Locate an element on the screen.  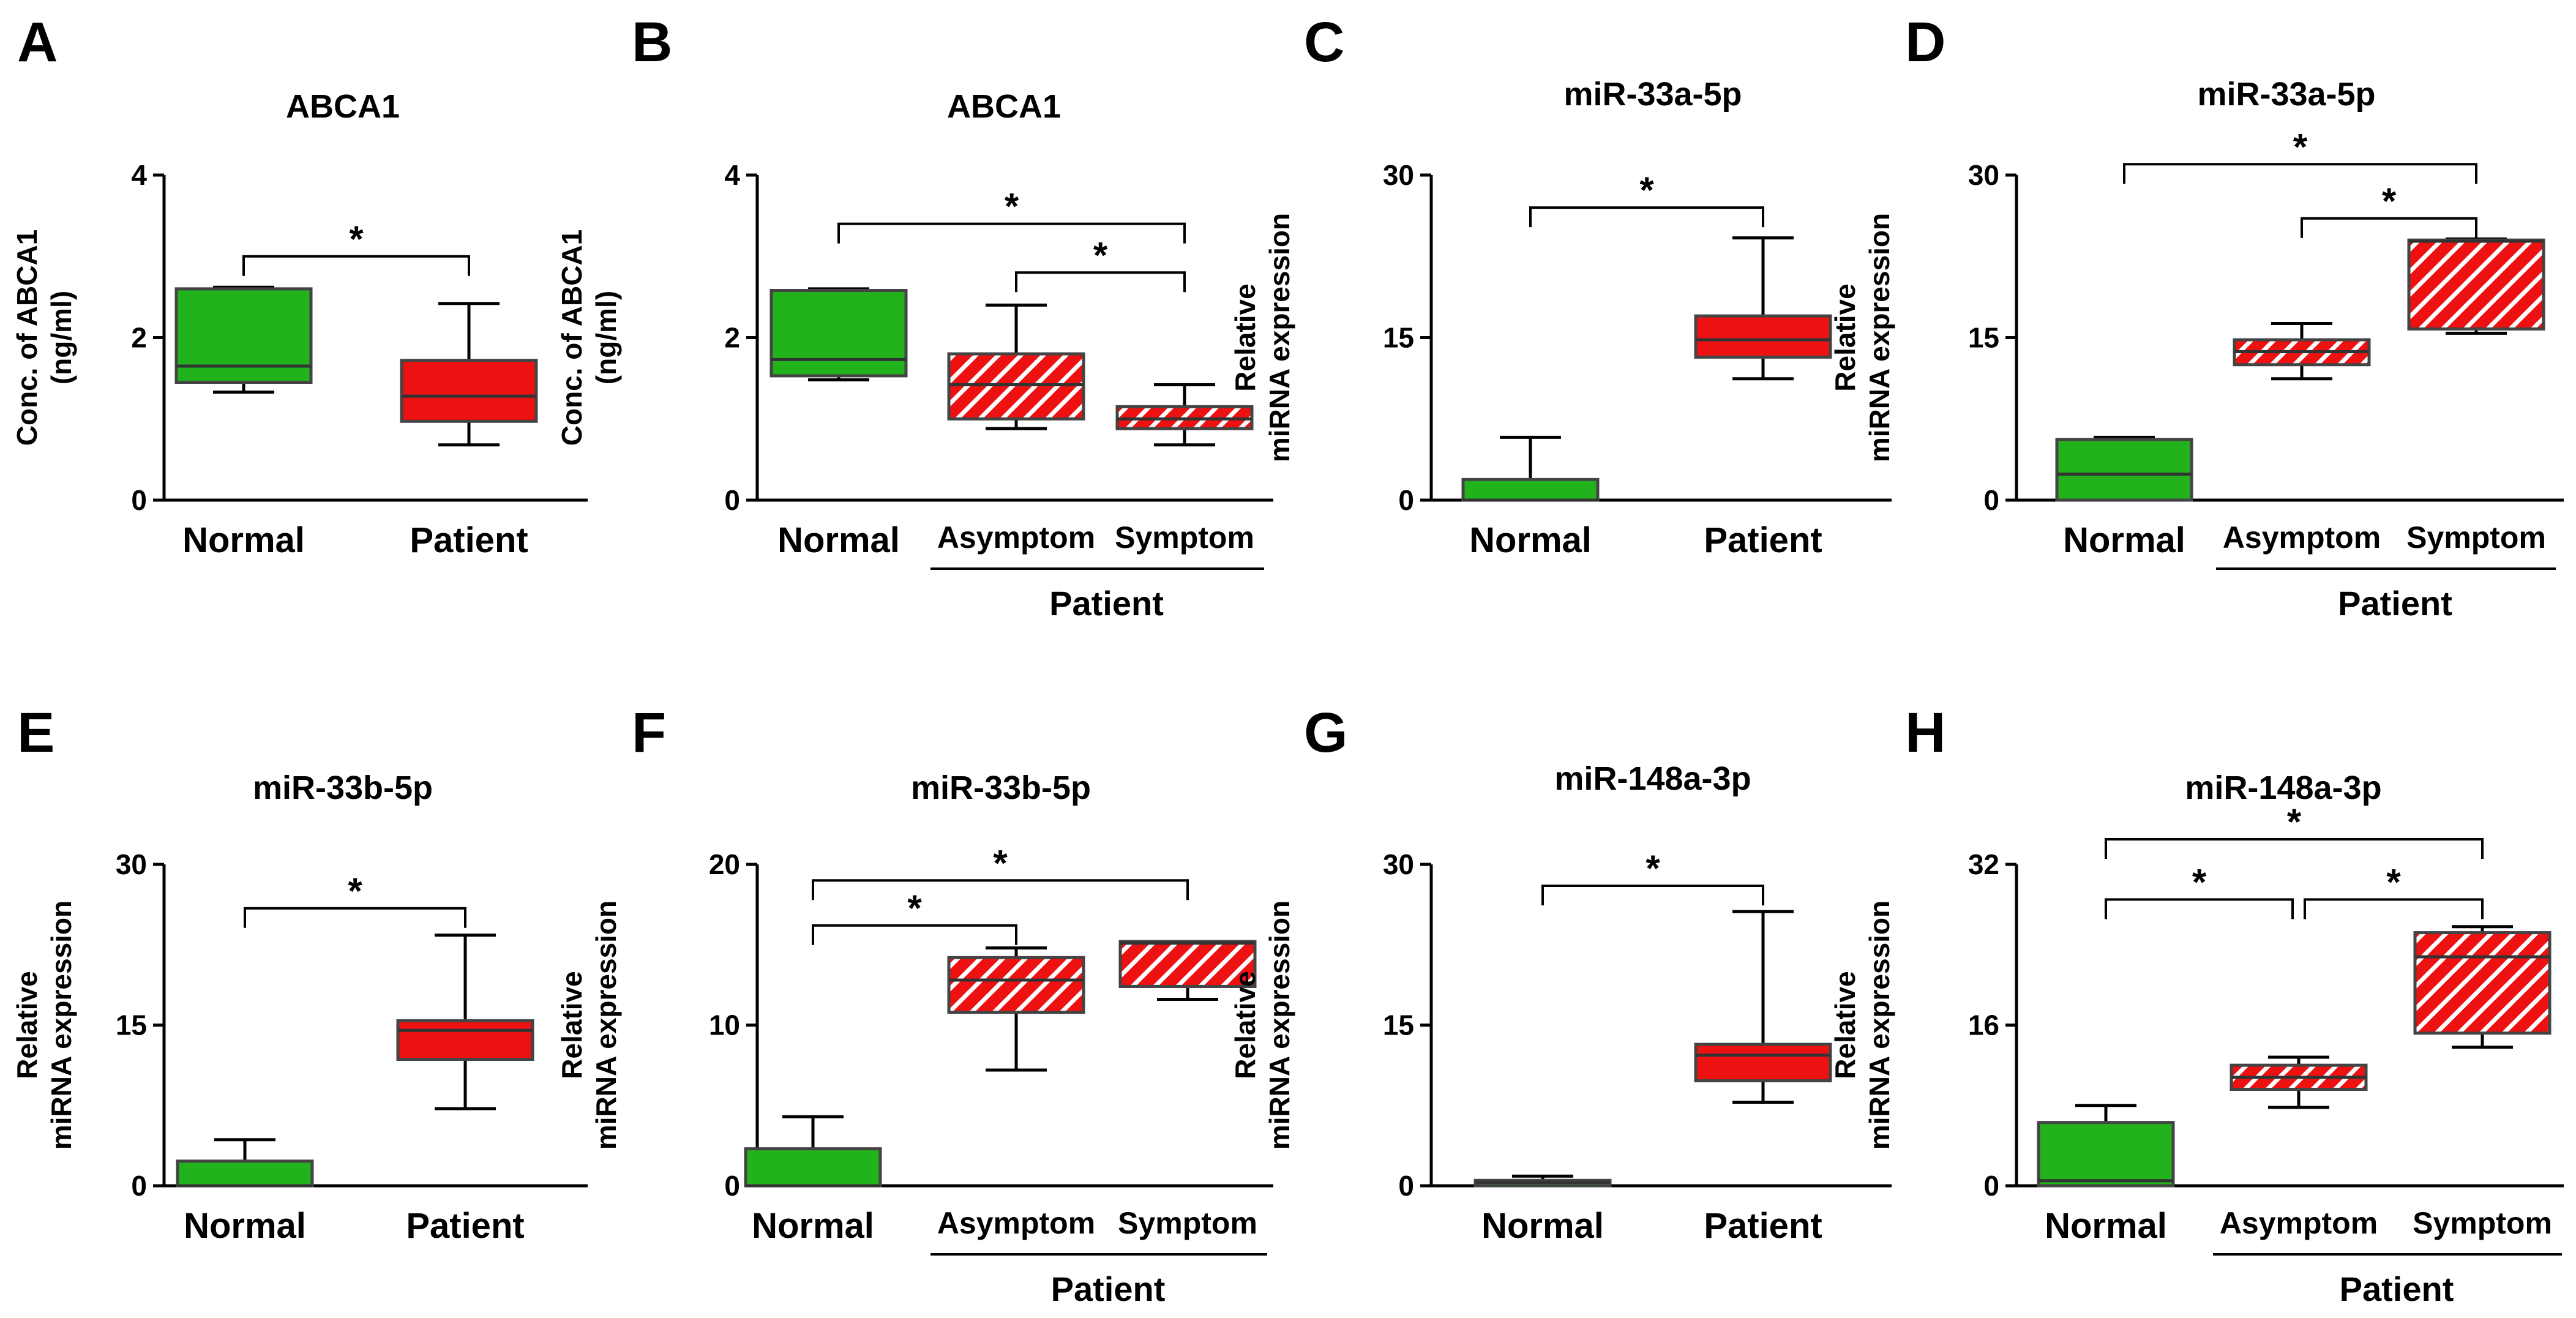
chart-title: ABCA1 is located at coordinates (343, 106).